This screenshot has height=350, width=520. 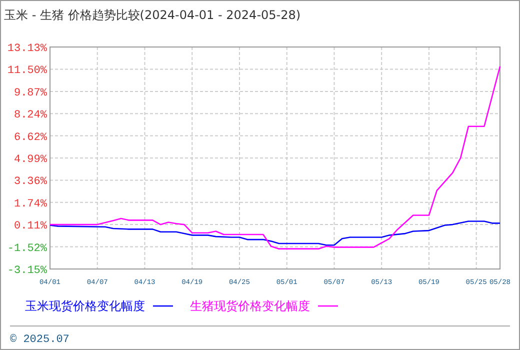 I want to click on y-tick-label: 0.11%, so click(x=31, y=226).